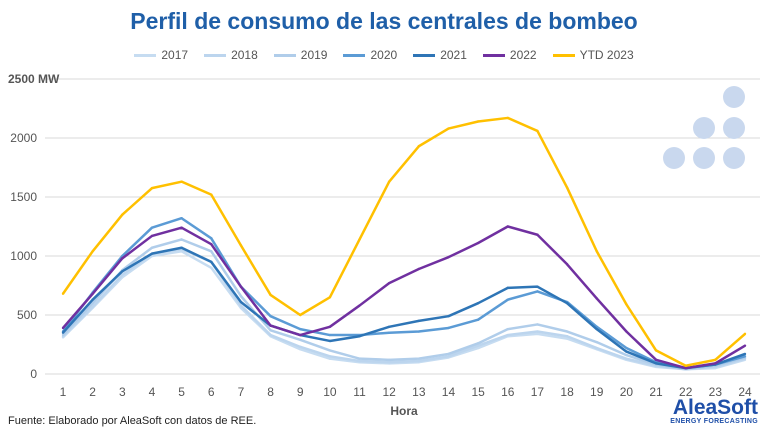  Describe the element at coordinates (716, 392) in the screenshot. I see `x-tick-label: 23` at that location.